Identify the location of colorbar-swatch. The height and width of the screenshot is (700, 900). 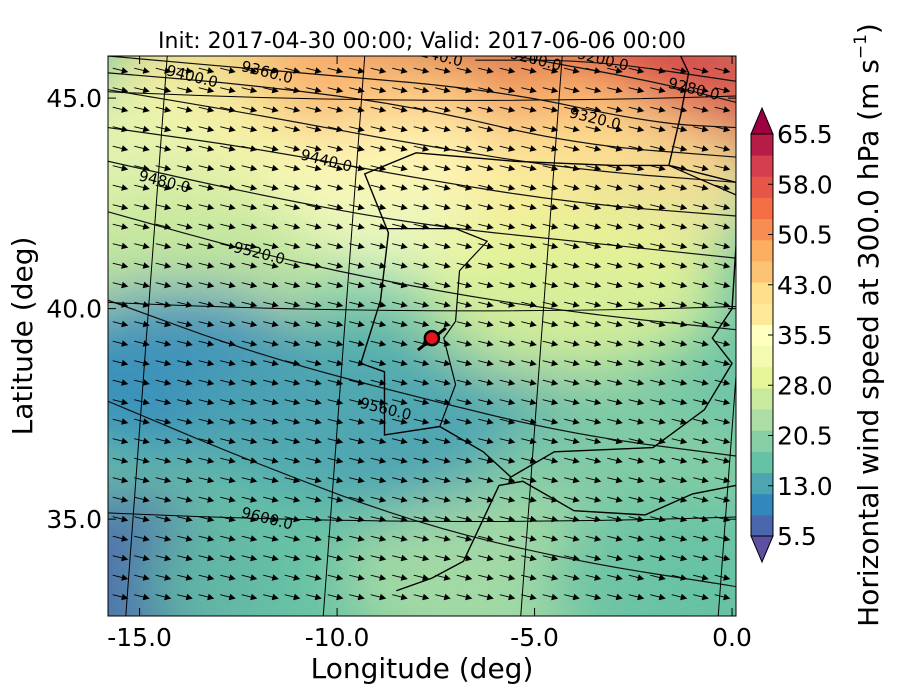
(762, 441).